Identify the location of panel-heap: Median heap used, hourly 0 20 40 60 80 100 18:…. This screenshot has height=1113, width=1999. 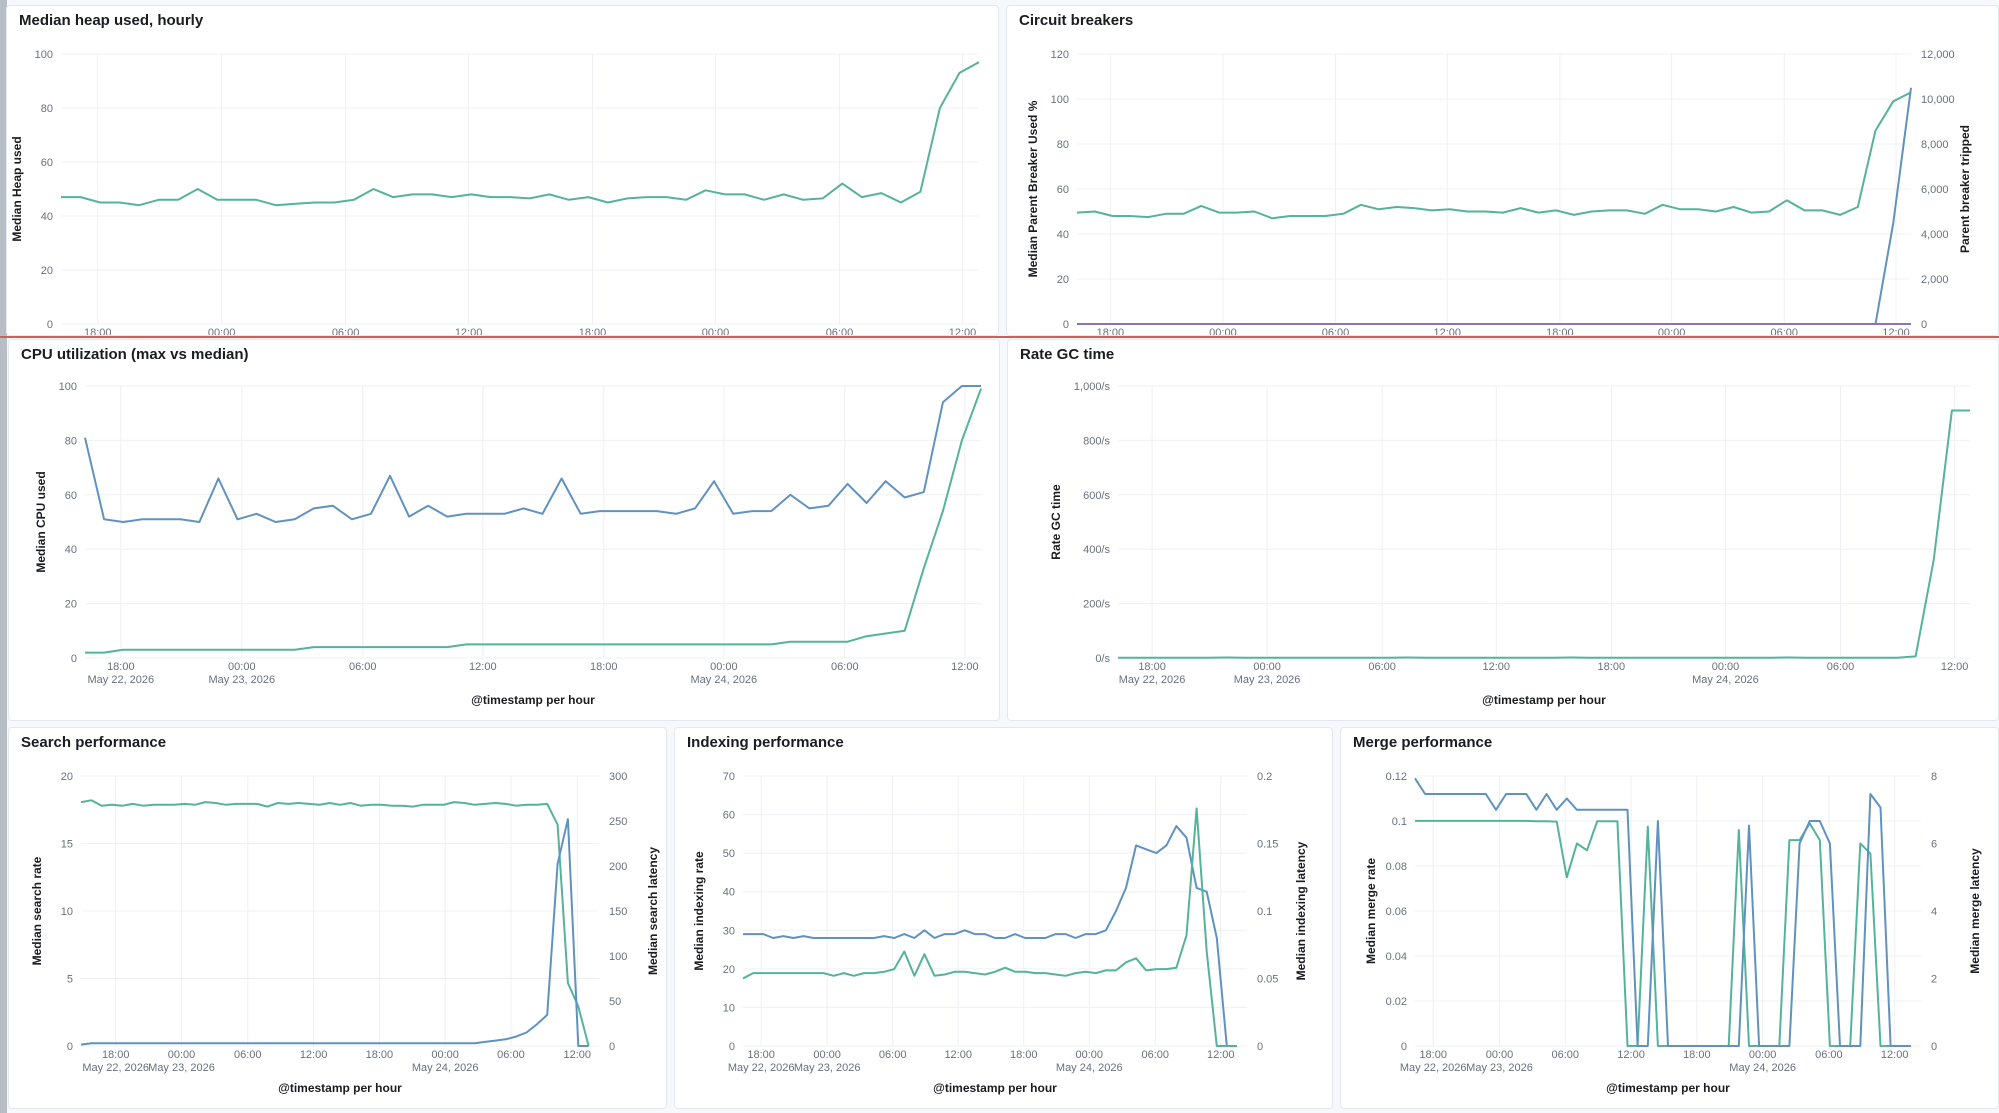
(502, 170).